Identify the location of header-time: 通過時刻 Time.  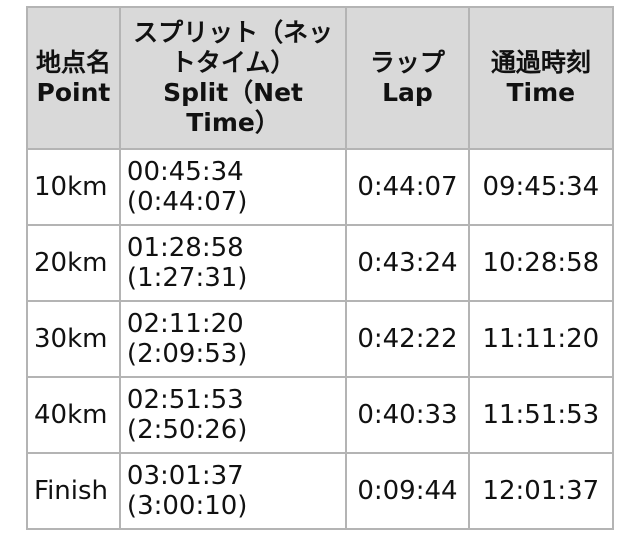
(541, 78).